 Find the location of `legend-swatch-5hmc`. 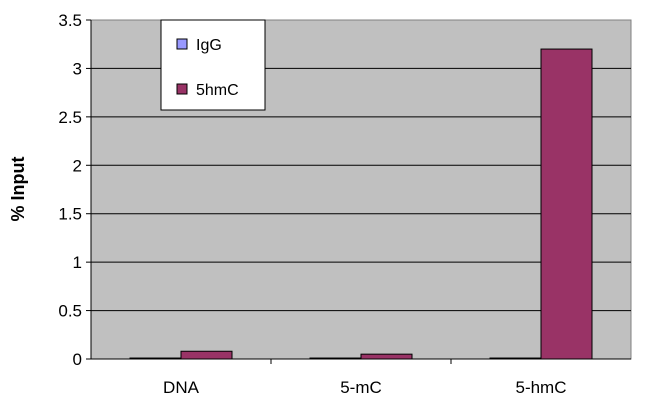

legend-swatch-5hmc is located at coordinates (182, 89).